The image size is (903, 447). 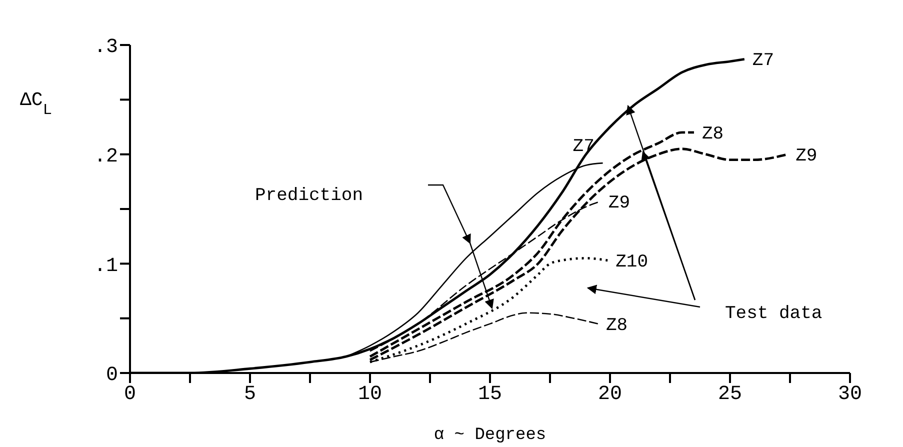 I want to click on y-tick-label: .2, so click(x=106, y=156).